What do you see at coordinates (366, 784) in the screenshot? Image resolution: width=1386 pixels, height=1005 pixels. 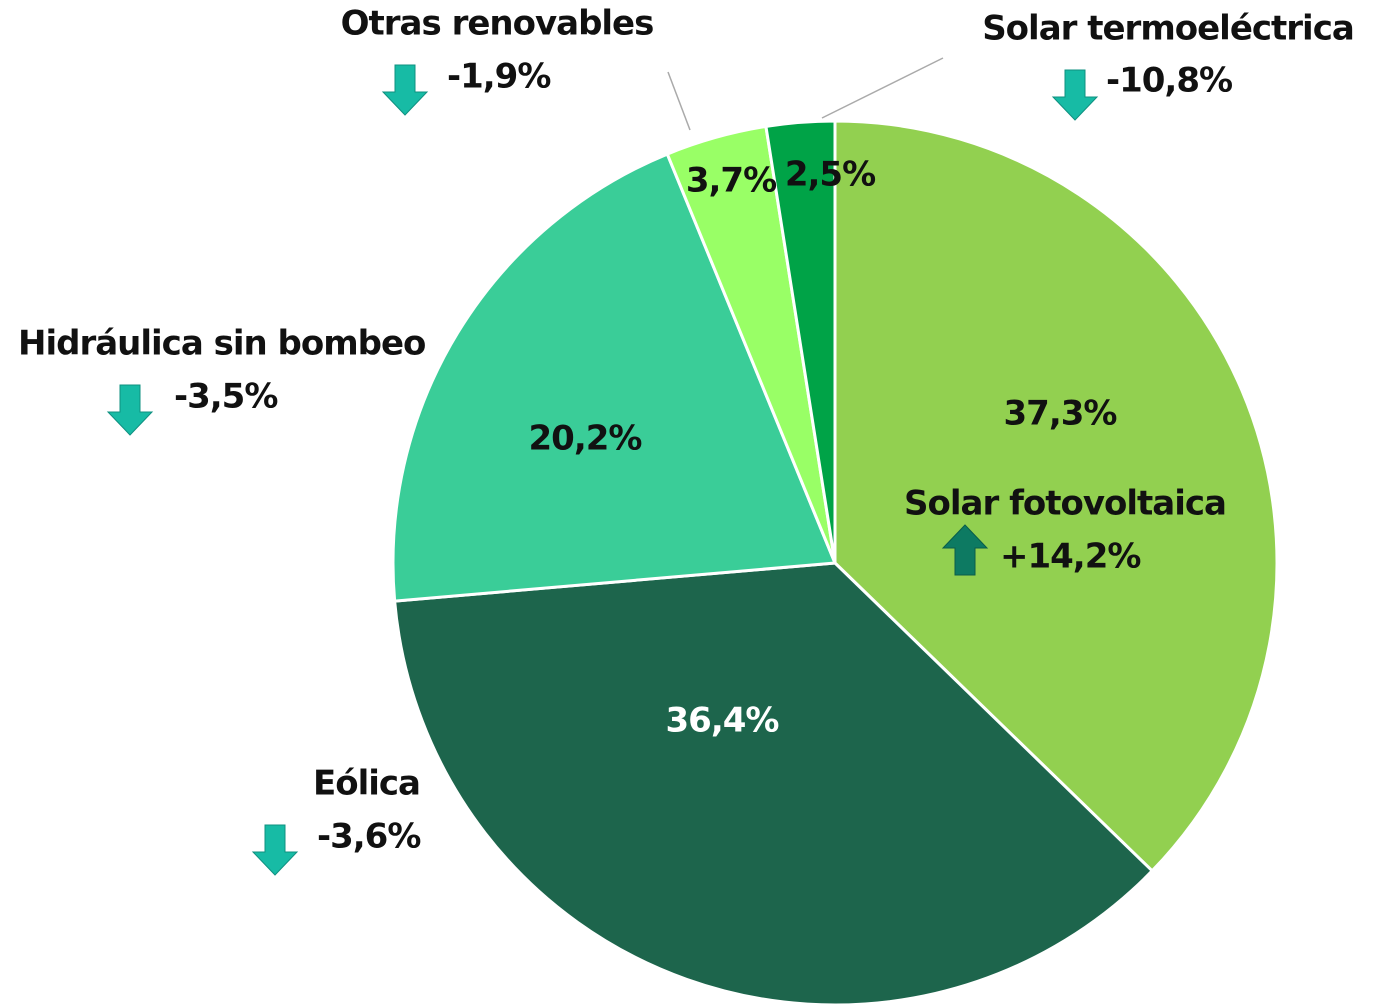 I see `category-label: Eólica` at bounding box center [366, 784].